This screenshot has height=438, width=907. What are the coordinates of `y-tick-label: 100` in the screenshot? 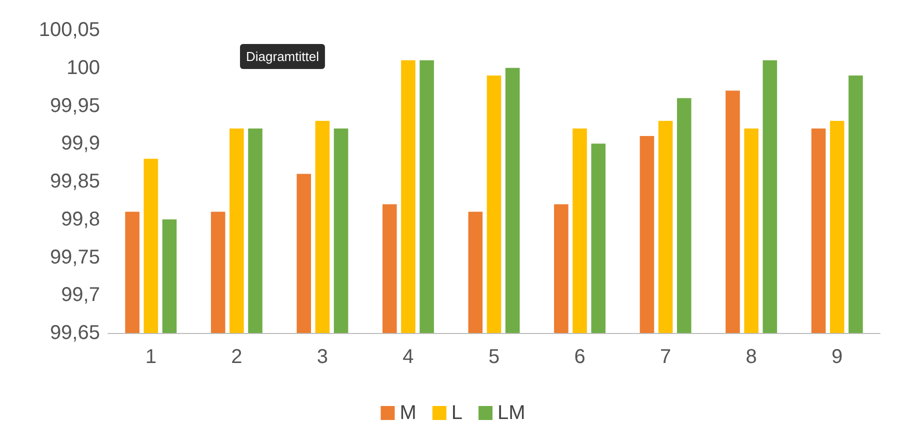 It's located at (83, 67).